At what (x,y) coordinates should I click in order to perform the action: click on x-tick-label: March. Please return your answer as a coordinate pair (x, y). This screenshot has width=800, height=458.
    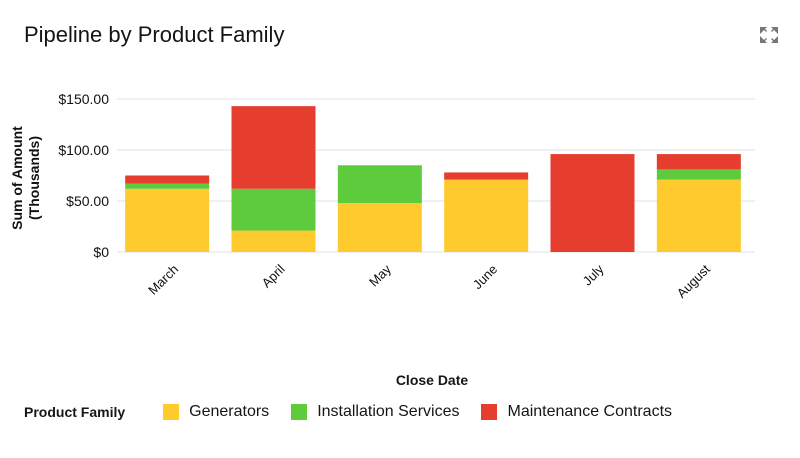
    Looking at the image, I should click on (163, 280).